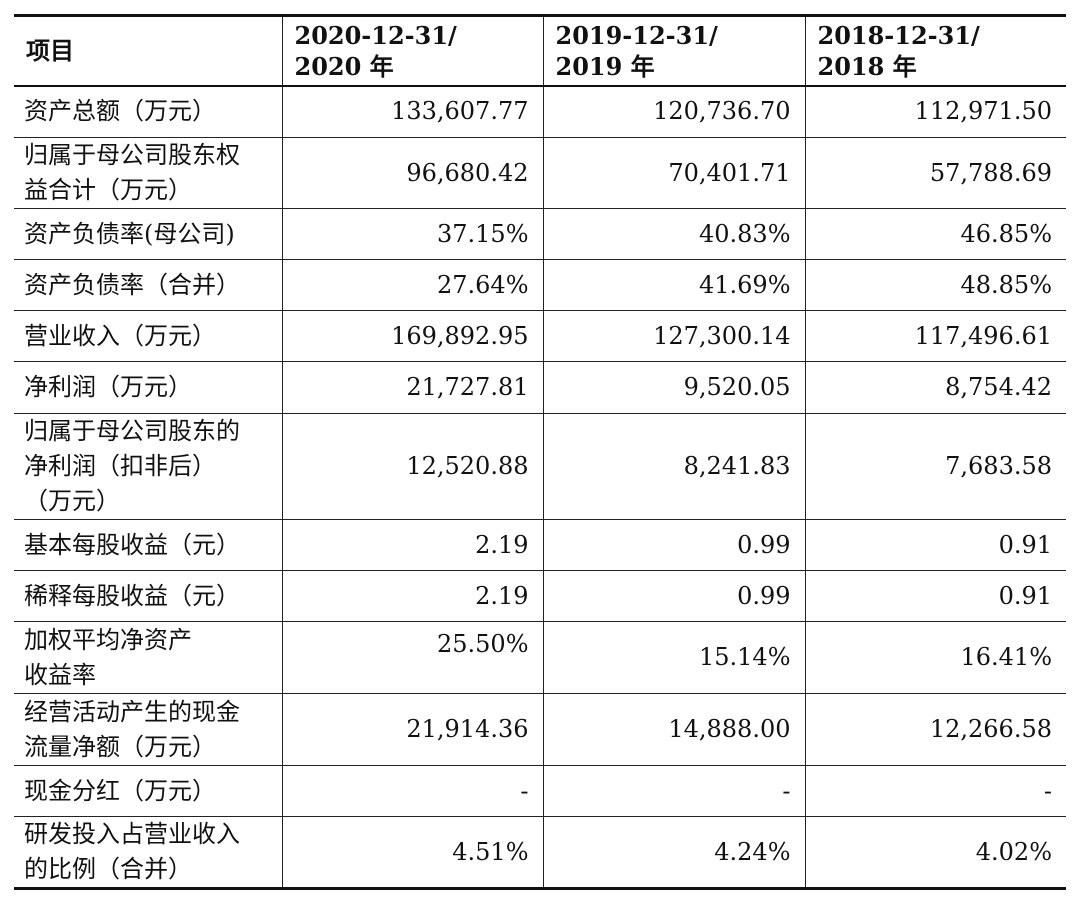 The height and width of the screenshot is (904, 1080). I want to click on value-2018: 12,266.58, so click(935, 729).